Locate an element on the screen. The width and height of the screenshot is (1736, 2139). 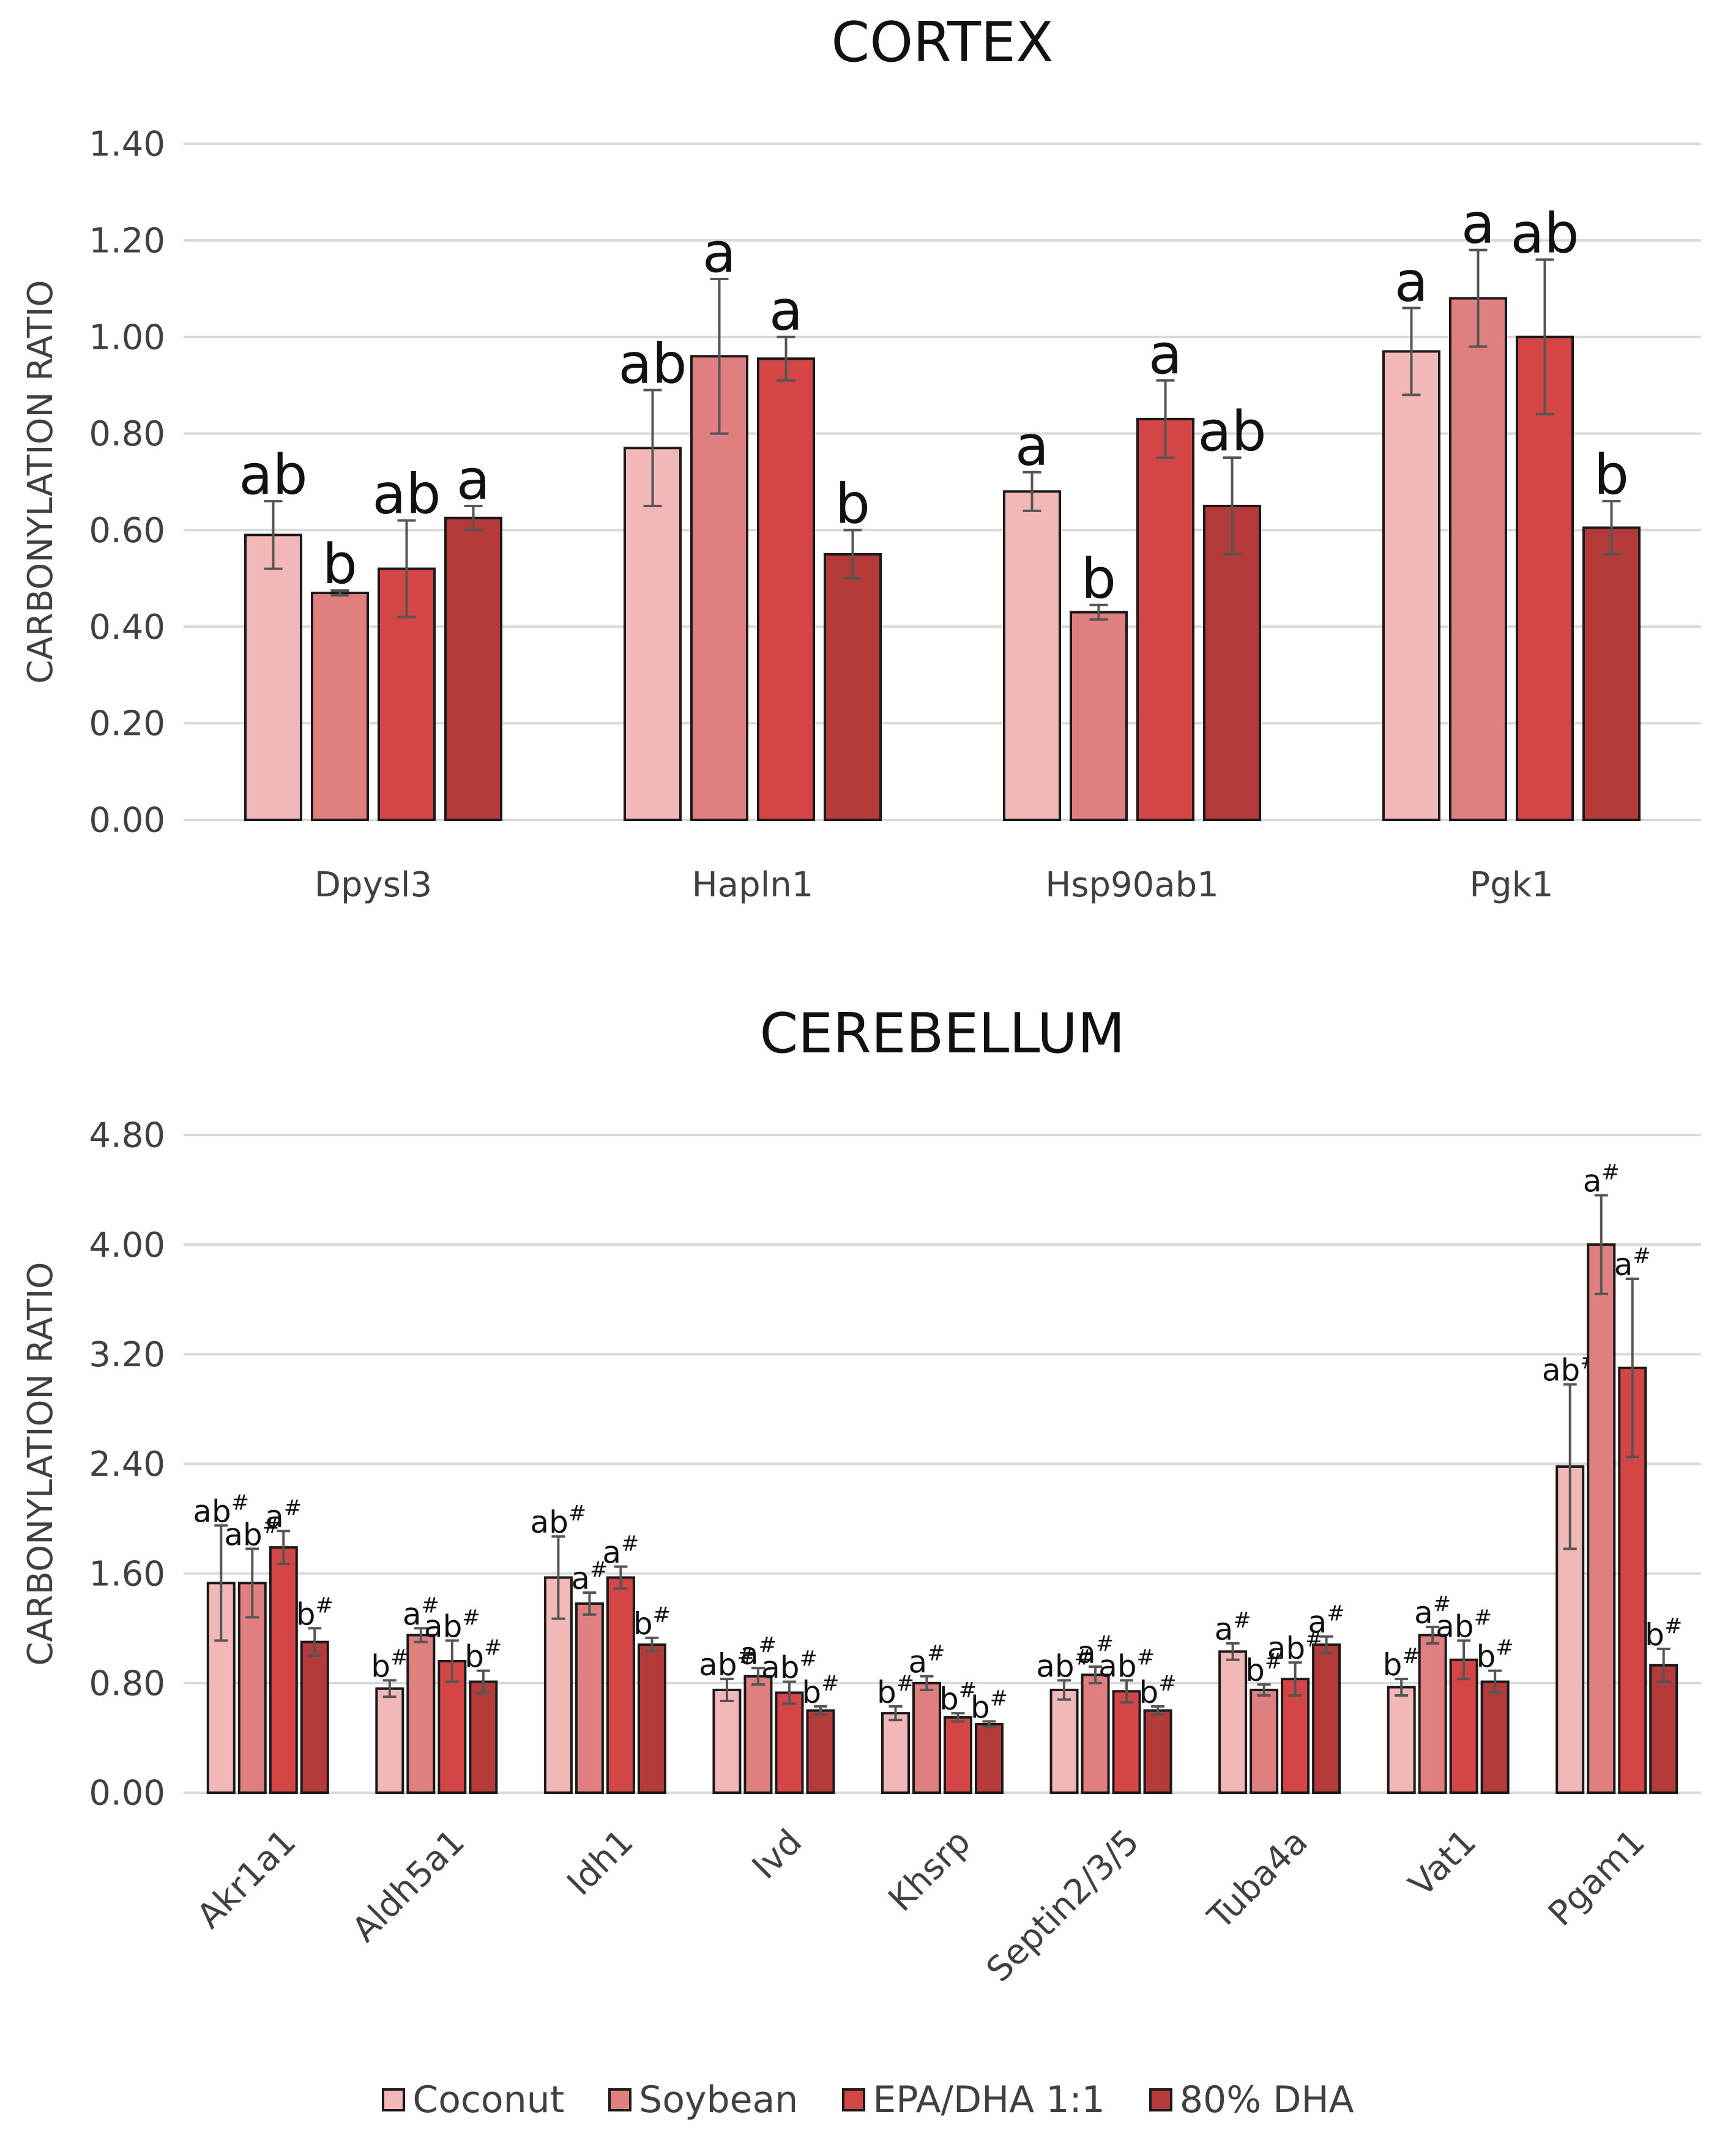
legend-label-epa-dha: EPA/DHA 1:1 is located at coordinates (989, 2099).